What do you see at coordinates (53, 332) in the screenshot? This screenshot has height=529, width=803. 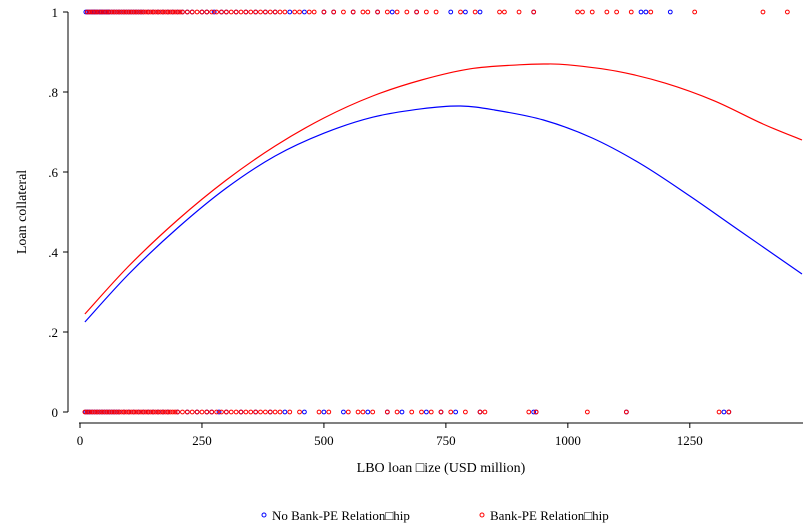 I see `y-tick-label: .2` at bounding box center [53, 332].